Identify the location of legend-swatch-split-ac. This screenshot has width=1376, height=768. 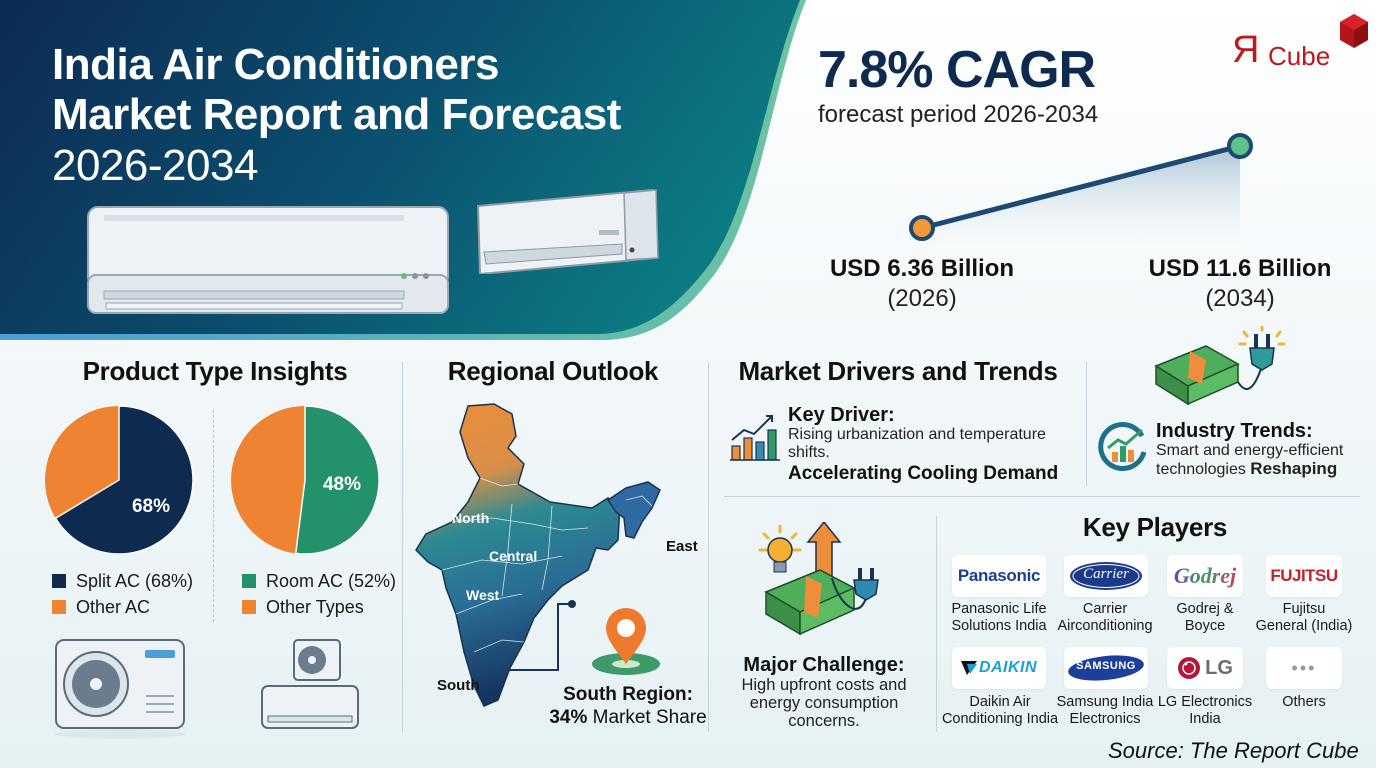
(59, 581).